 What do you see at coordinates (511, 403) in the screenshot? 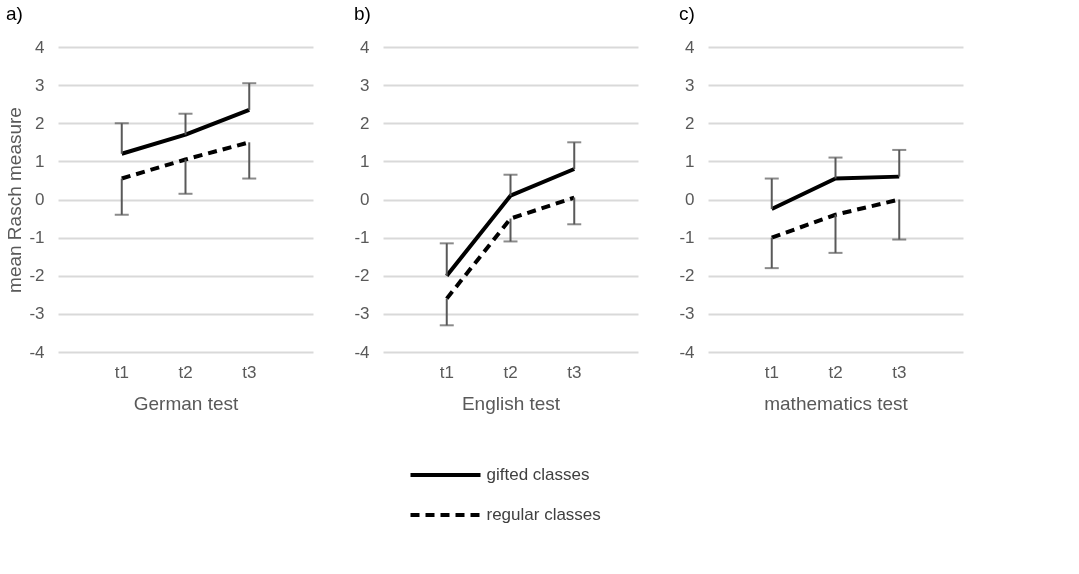
I see `x-axis-title: English test` at bounding box center [511, 403].